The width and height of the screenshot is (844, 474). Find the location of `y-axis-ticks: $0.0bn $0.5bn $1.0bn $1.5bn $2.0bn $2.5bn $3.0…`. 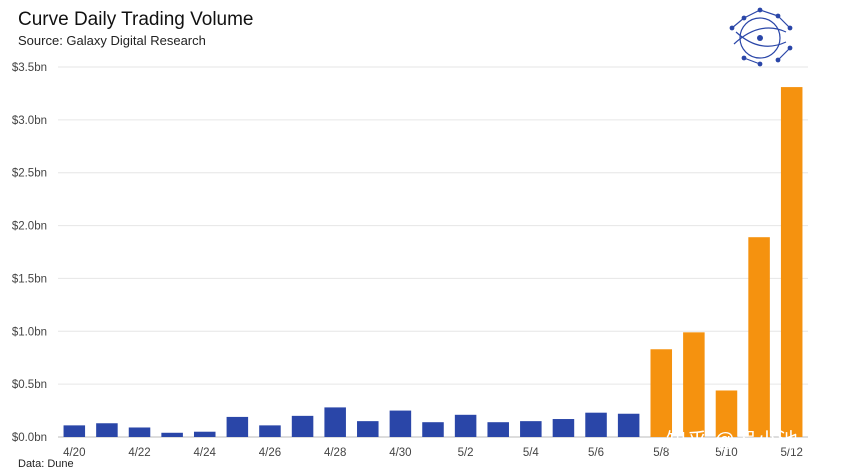

y-axis-ticks: $0.0bn $0.5bn $1.0bn $1.5bn $2.0bn $2.5bn $3.0… is located at coordinates (29, 253).